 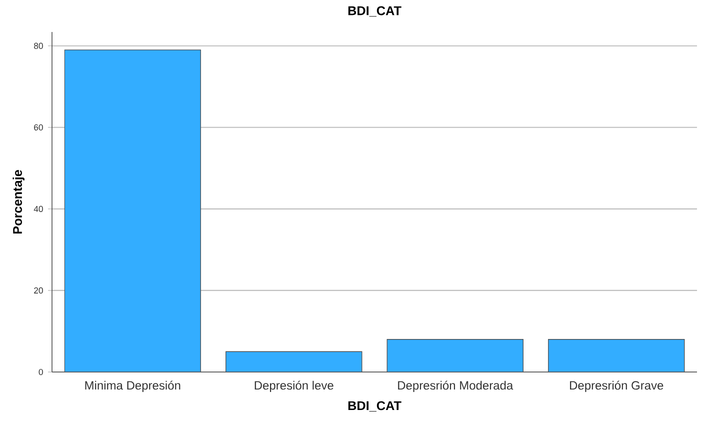 What do you see at coordinates (132, 386) in the screenshot?
I see `x-tick-label: Minima Depresión` at bounding box center [132, 386].